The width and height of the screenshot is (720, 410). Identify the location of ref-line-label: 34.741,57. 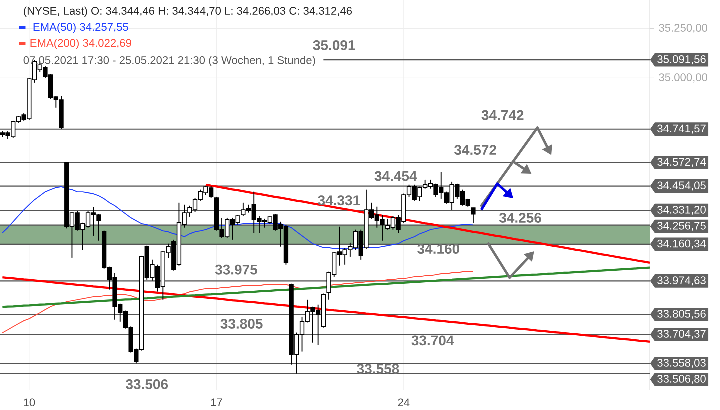
(682, 129).